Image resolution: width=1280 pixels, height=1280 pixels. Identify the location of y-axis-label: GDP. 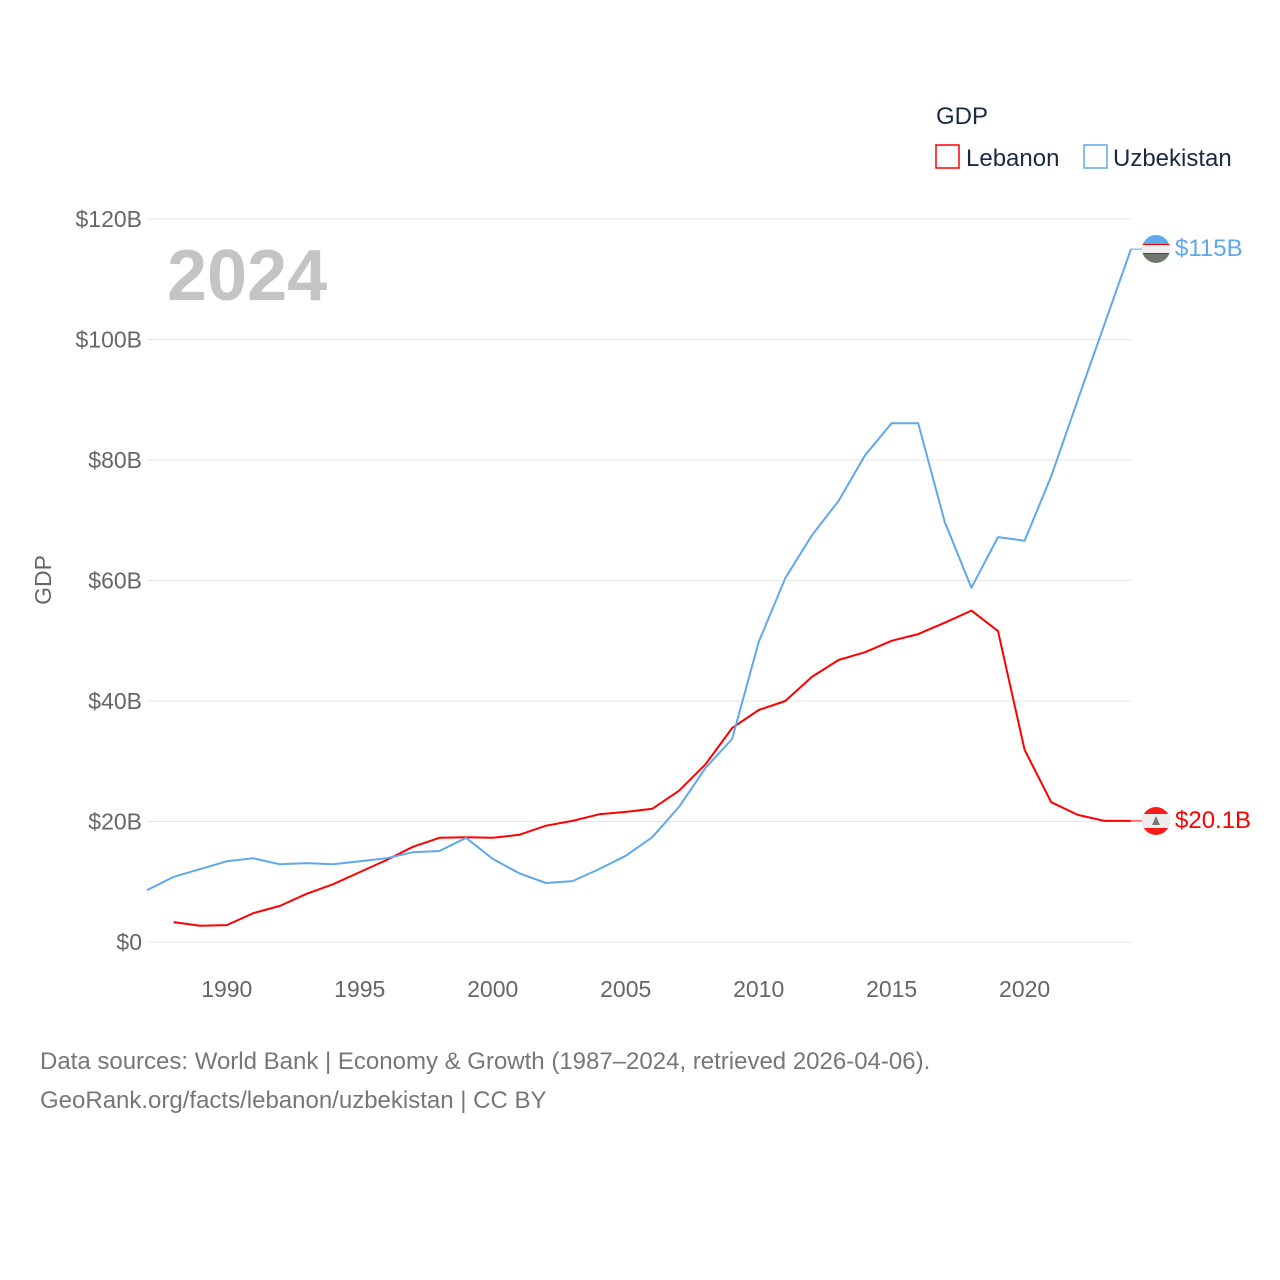
(43, 580).